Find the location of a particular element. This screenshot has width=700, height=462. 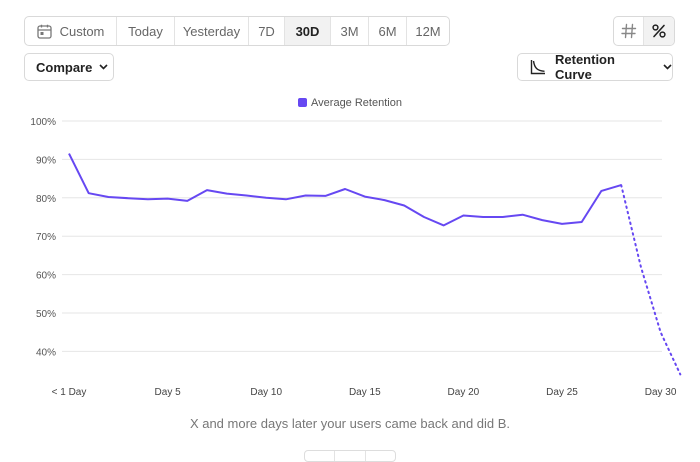

retention-curve-dropdown: Retention Curve is located at coordinates (595, 67).